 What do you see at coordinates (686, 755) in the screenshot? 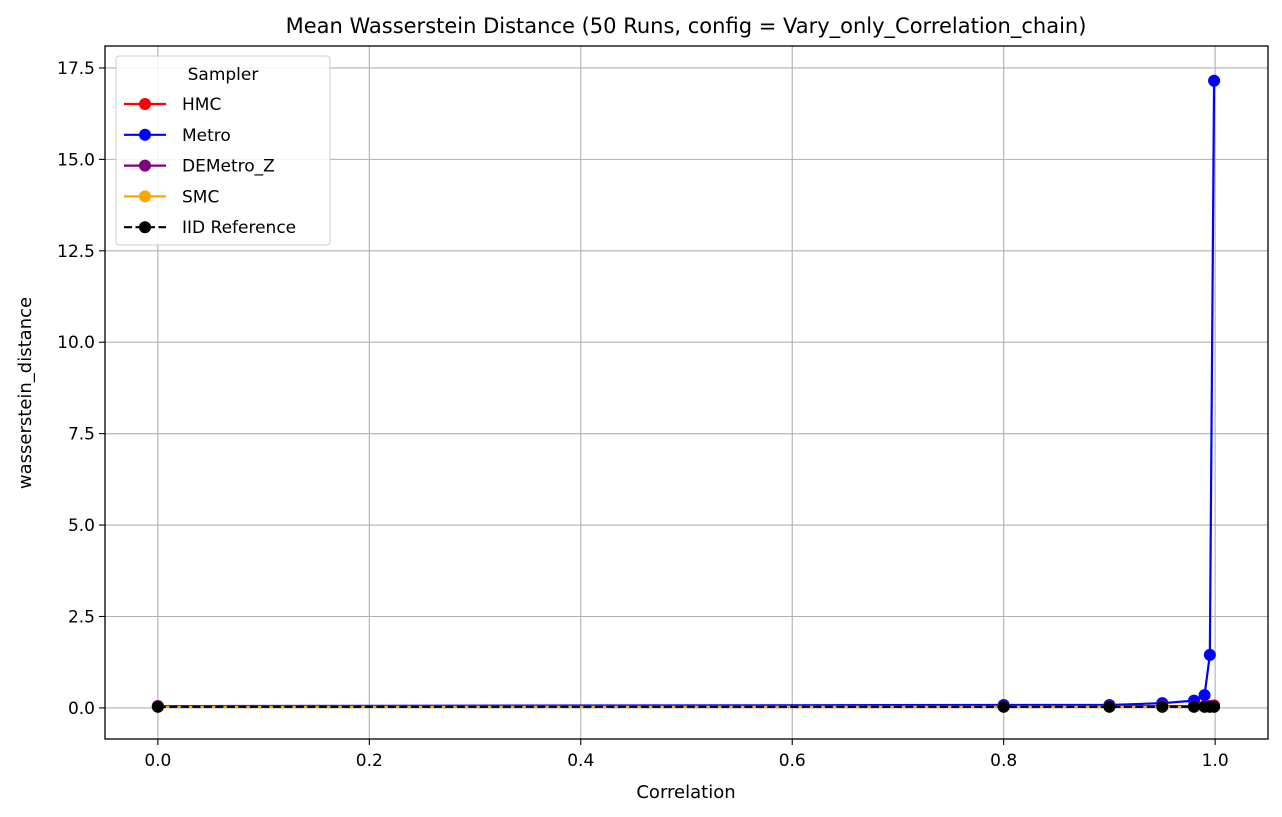
I see `x-axis: 0.0 0.2 0.4 0.6 0.8 1.0` at bounding box center [686, 755].